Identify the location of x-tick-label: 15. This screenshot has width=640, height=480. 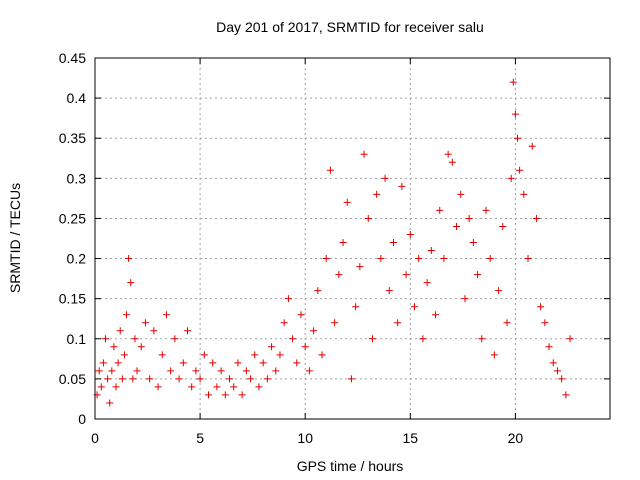
(411, 438).